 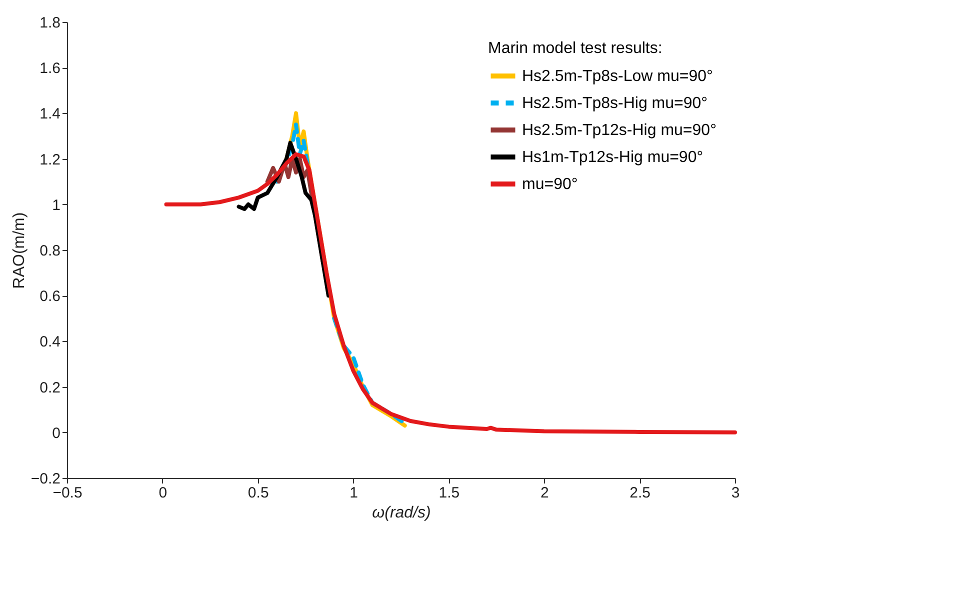 What do you see at coordinates (640, 493) in the screenshot?
I see `x-tick-label: 2.5` at bounding box center [640, 493].